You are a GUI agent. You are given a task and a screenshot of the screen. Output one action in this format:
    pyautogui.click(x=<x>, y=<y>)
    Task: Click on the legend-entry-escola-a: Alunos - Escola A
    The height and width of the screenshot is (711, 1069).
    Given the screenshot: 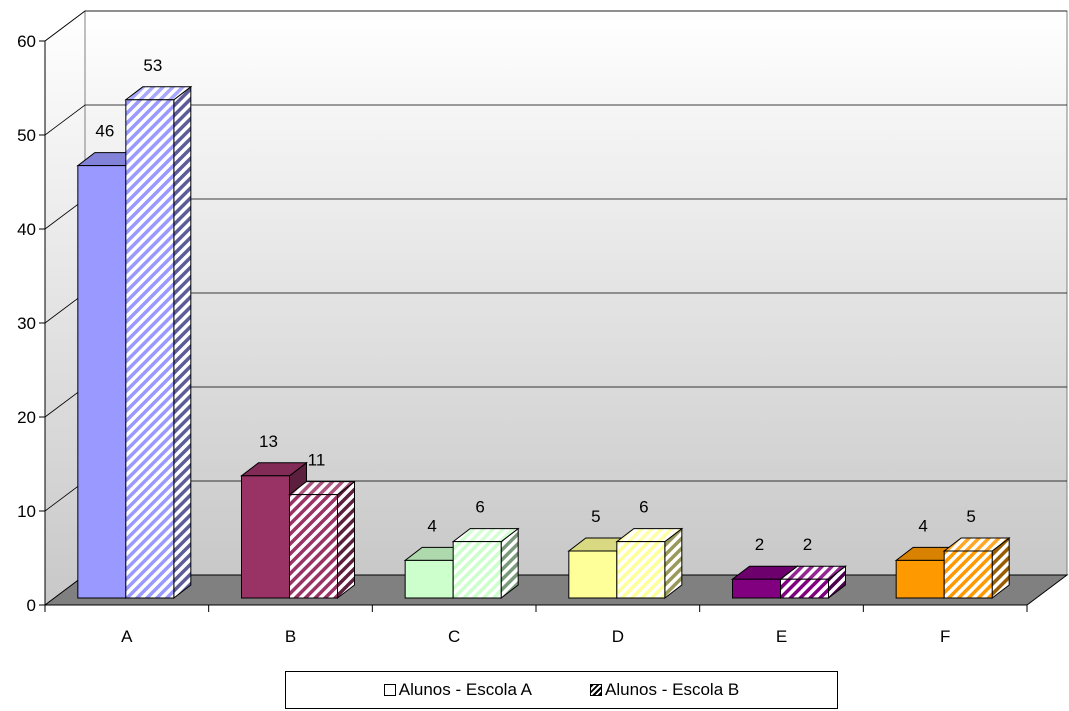 What is the action you would take?
    pyautogui.click(x=458, y=690)
    